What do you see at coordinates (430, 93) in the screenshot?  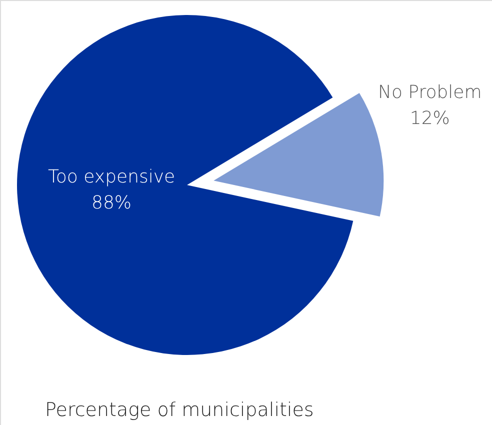 I see `slice-label: No Problem` at bounding box center [430, 93].